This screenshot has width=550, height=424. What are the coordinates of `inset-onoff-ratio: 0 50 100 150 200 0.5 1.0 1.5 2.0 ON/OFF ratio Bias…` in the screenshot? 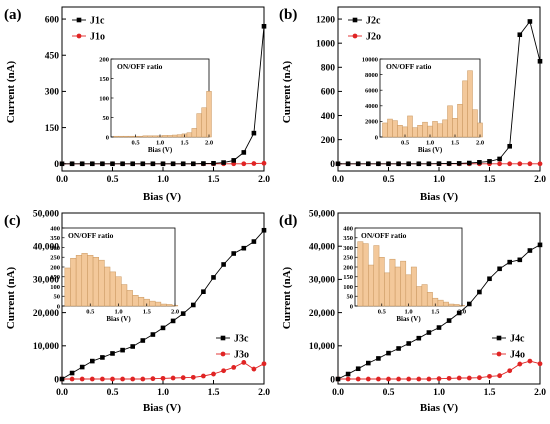 It's located at (156, 105).